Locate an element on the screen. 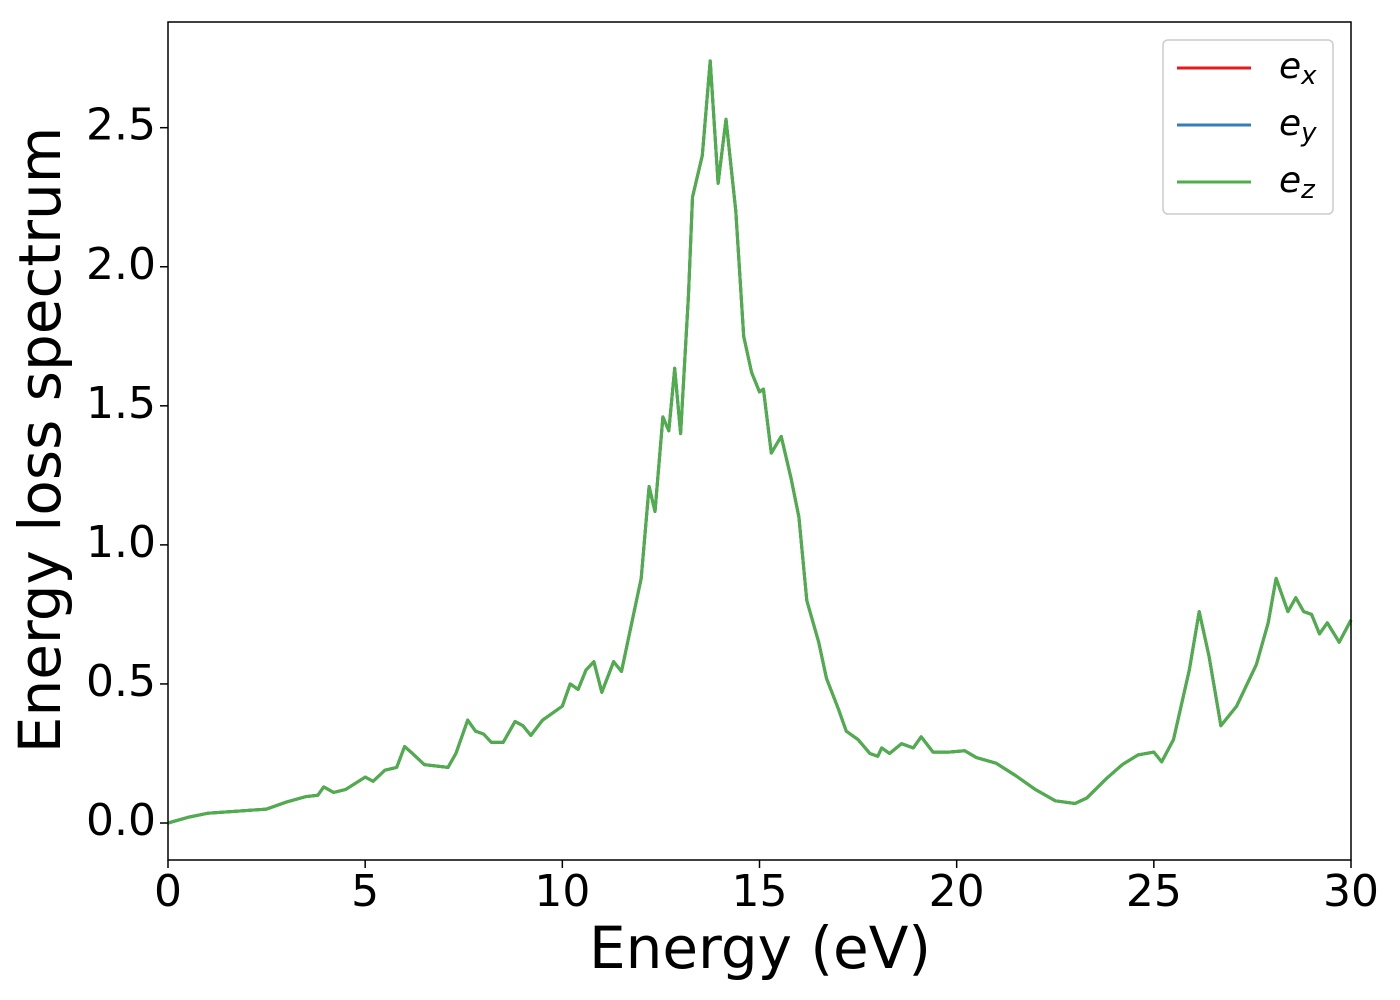 The image size is (1400, 1000). y-axis-label: Energy loss spectrum is located at coordinates (40, 440).